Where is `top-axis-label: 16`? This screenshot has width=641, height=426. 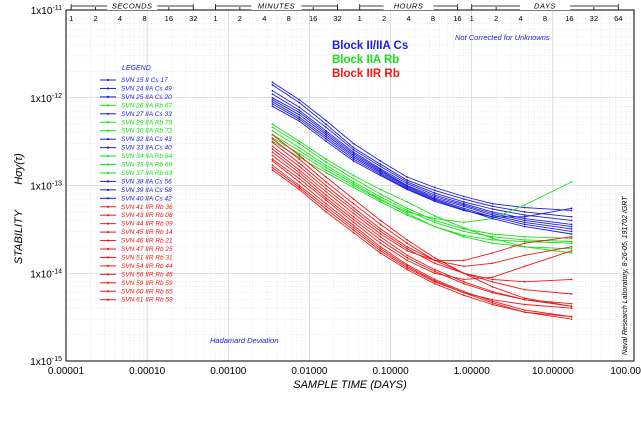 top-axis-label: 16 is located at coordinates (457, 18).